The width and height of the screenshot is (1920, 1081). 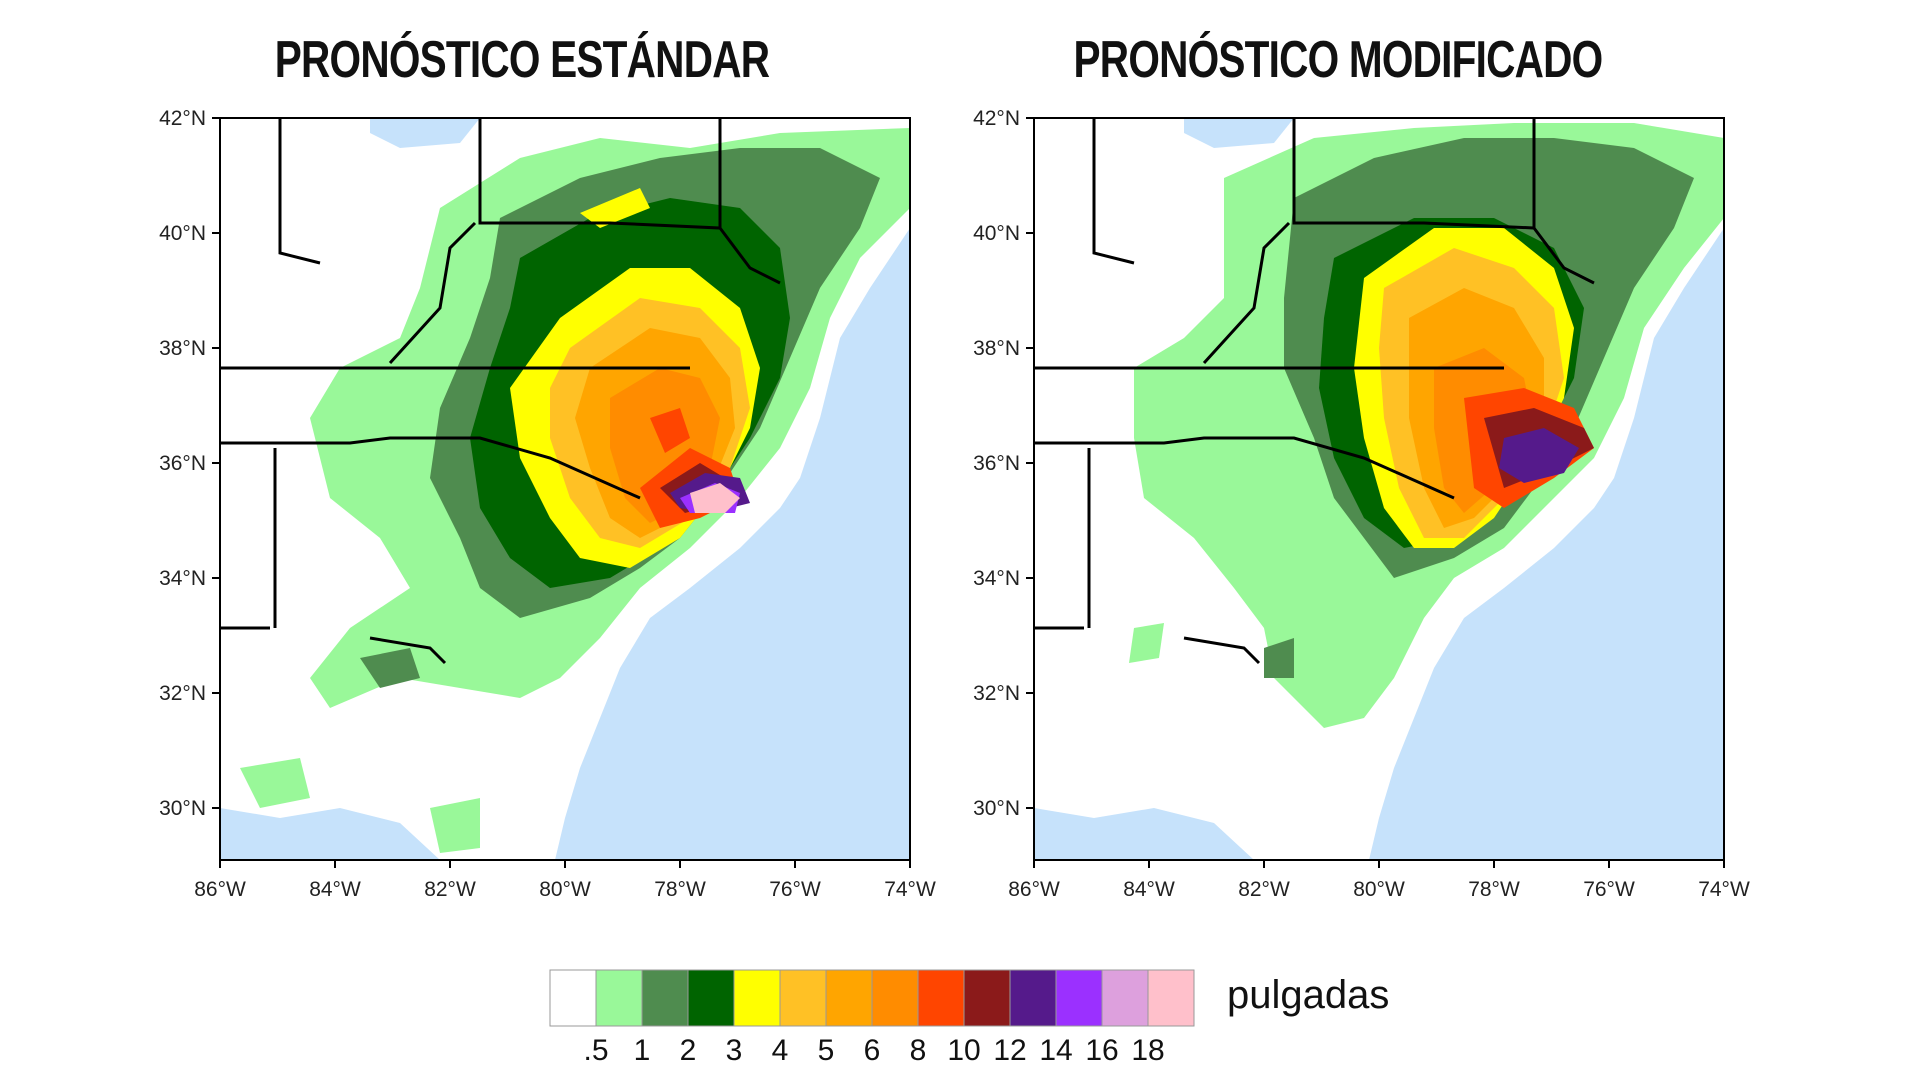 I want to click on right-panel-title: PRONÓSTICO MODIFICADO, so click(x=1338, y=60).